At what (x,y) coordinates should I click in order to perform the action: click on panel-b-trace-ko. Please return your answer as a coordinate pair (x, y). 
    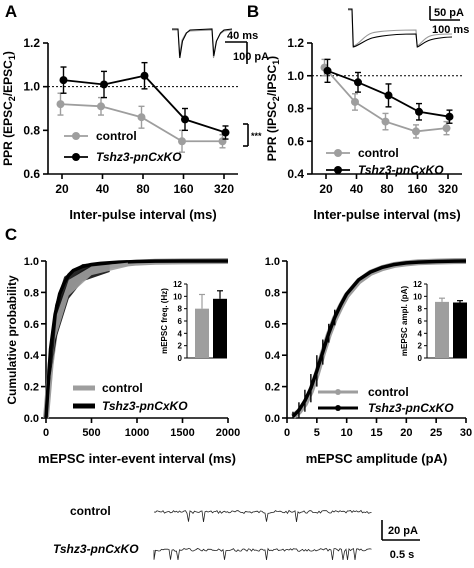
    Looking at the image, I should click on (400, 28).